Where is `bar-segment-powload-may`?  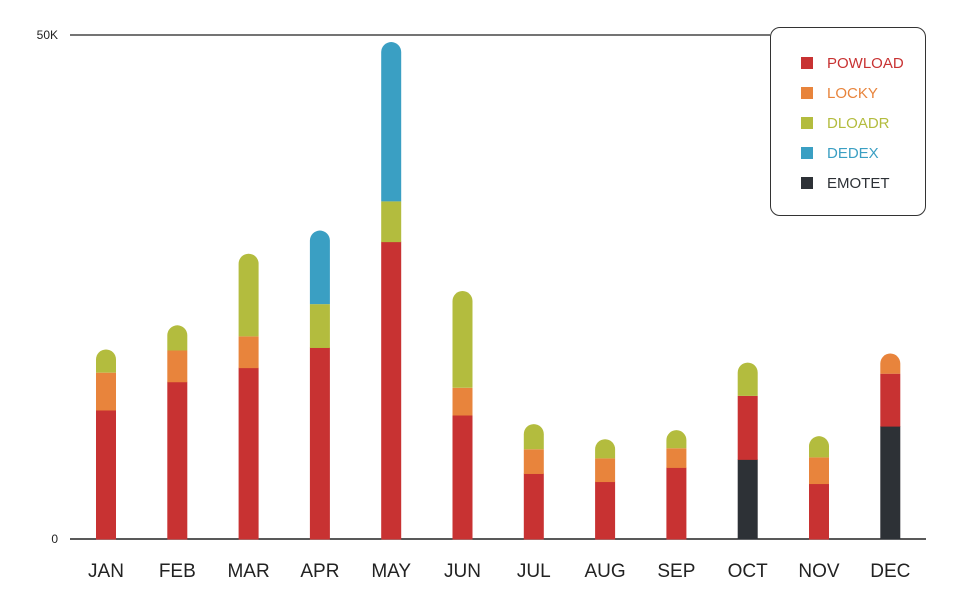 bar-segment-powload-may is located at coordinates (391, 390).